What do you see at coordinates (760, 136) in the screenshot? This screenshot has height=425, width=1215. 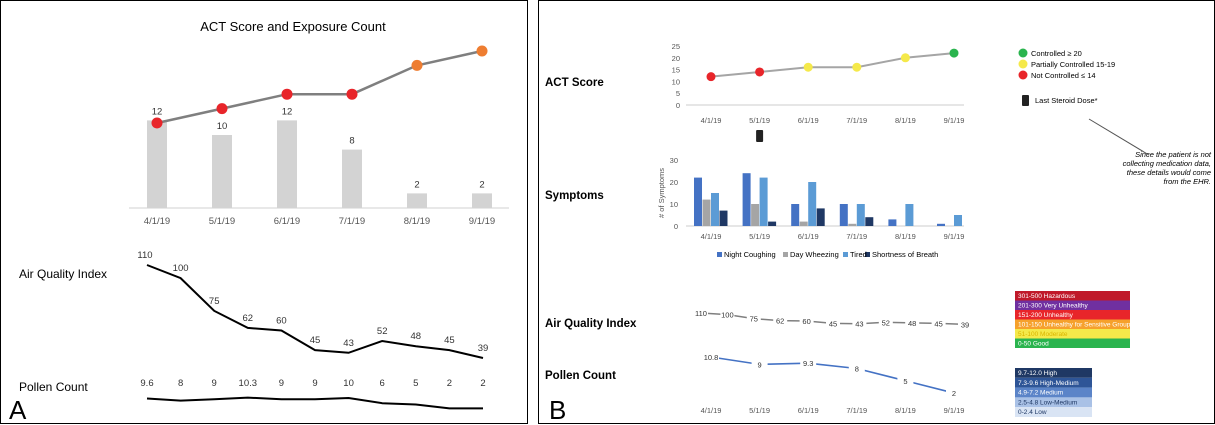 I see `steroid-marker-icon` at bounding box center [760, 136].